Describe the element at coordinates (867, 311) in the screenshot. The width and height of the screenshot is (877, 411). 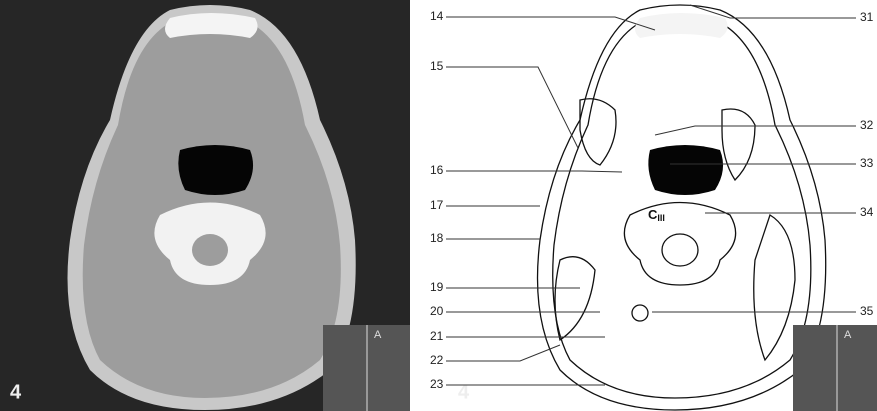
I see `structure-label: 35` at that location.